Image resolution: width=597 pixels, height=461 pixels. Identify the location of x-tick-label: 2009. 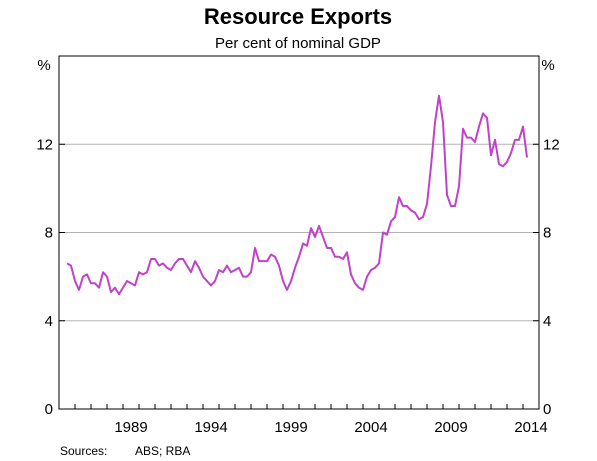
(450, 427).